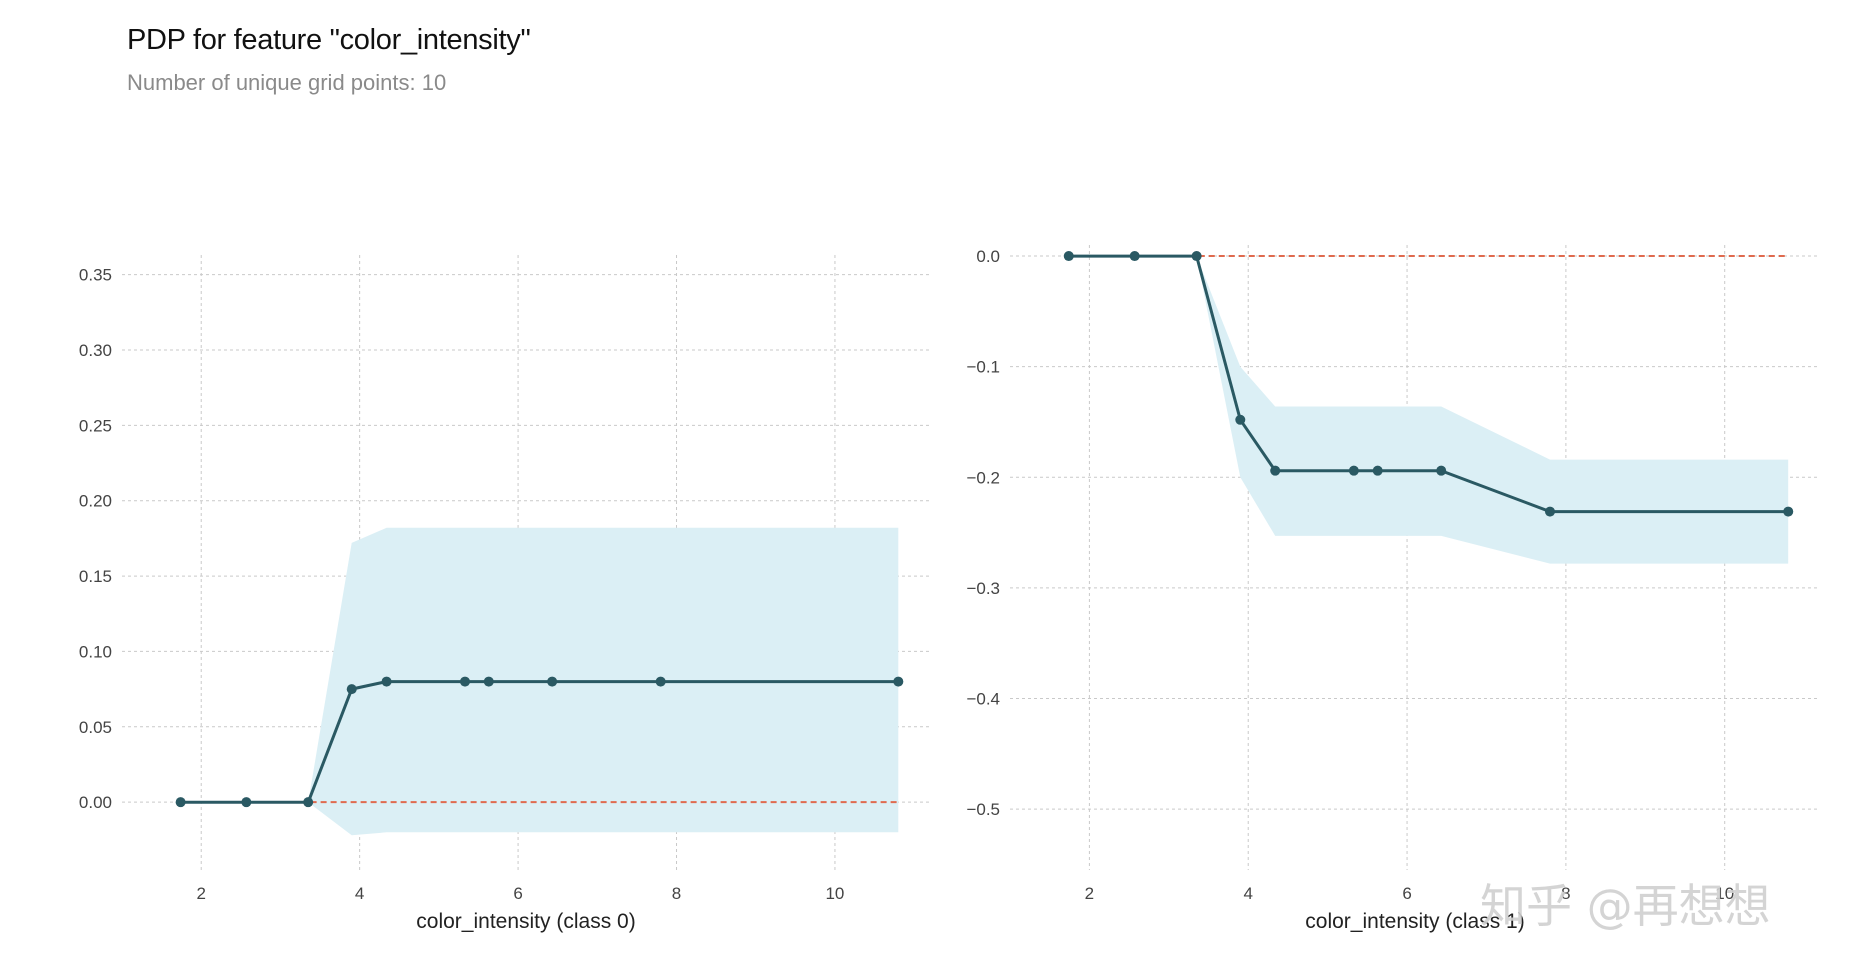 The height and width of the screenshot is (976, 1866). What do you see at coordinates (983, 367) in the screenshot?
I see `y-tick-label: −0.1` at bounding box center [983, 367].